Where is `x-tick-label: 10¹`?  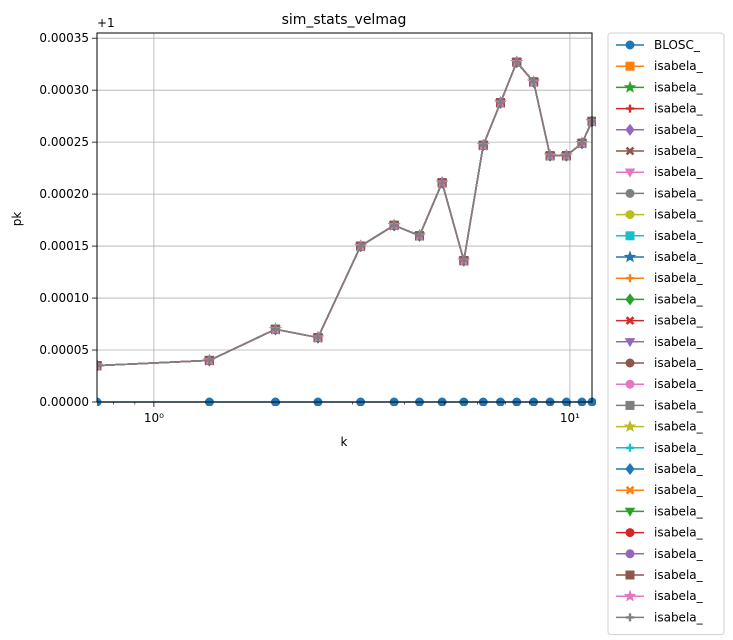 x-tick-label: 10¹ is located at coordinates (570, 418).